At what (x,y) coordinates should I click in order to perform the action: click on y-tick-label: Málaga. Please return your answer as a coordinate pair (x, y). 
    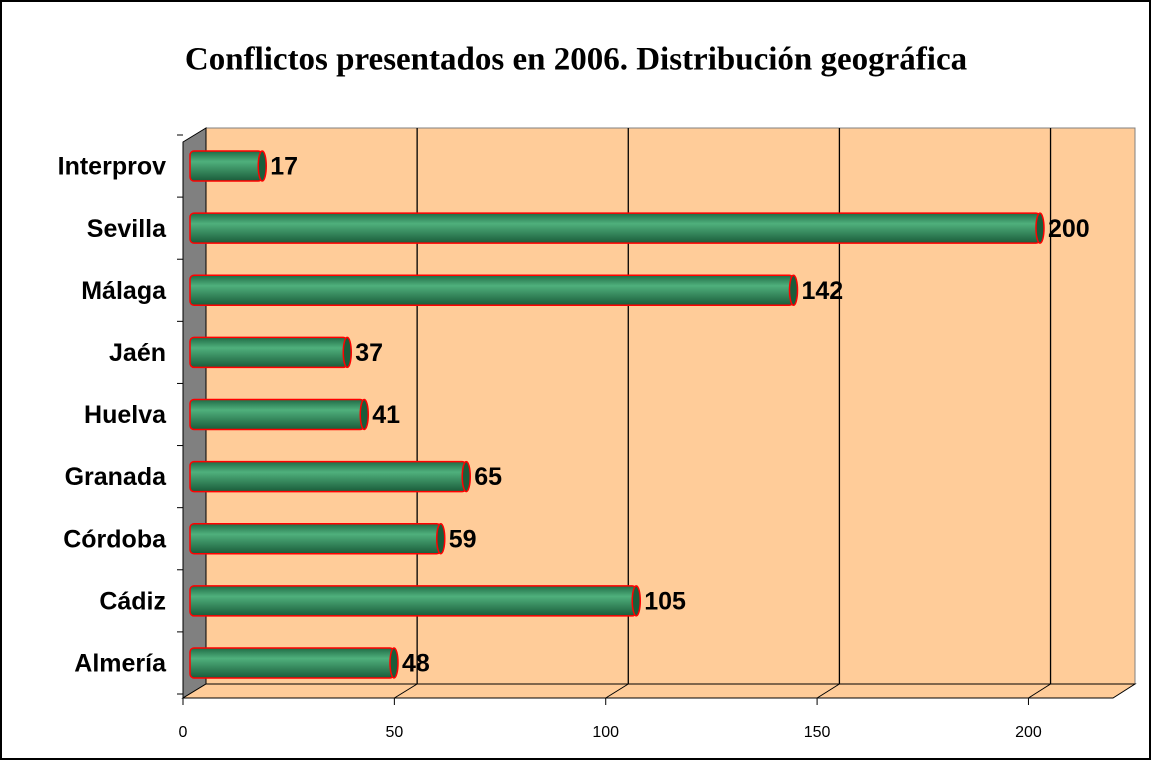
    Looking at the image, I should click on (124, 291).